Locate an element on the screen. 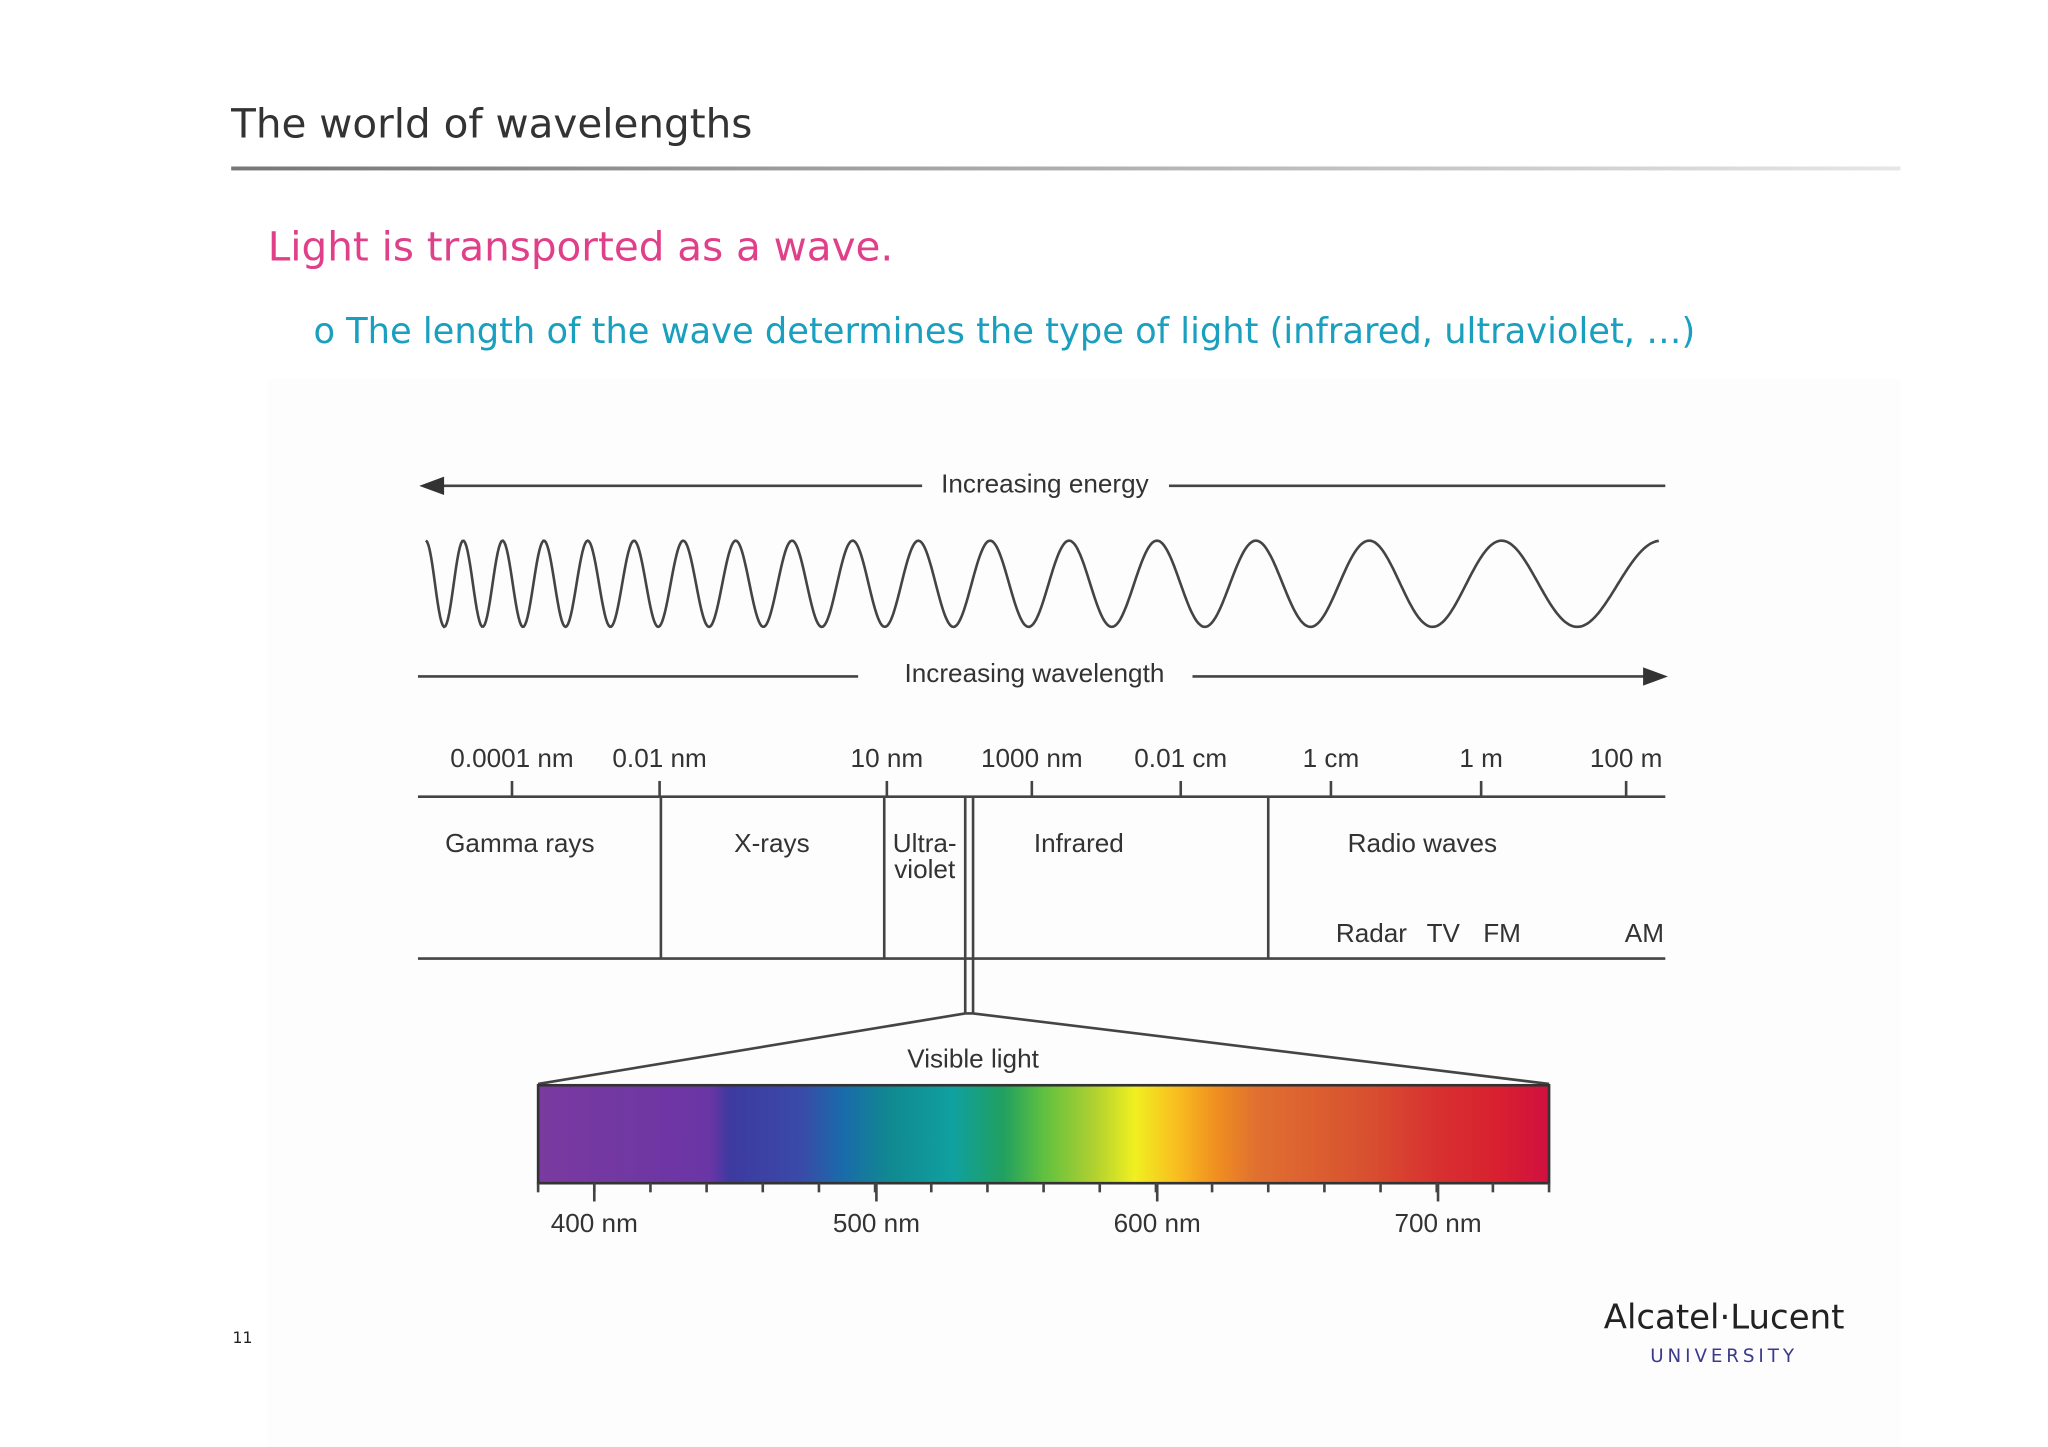  band-label: X-rays is located at coordinates (771, 843).